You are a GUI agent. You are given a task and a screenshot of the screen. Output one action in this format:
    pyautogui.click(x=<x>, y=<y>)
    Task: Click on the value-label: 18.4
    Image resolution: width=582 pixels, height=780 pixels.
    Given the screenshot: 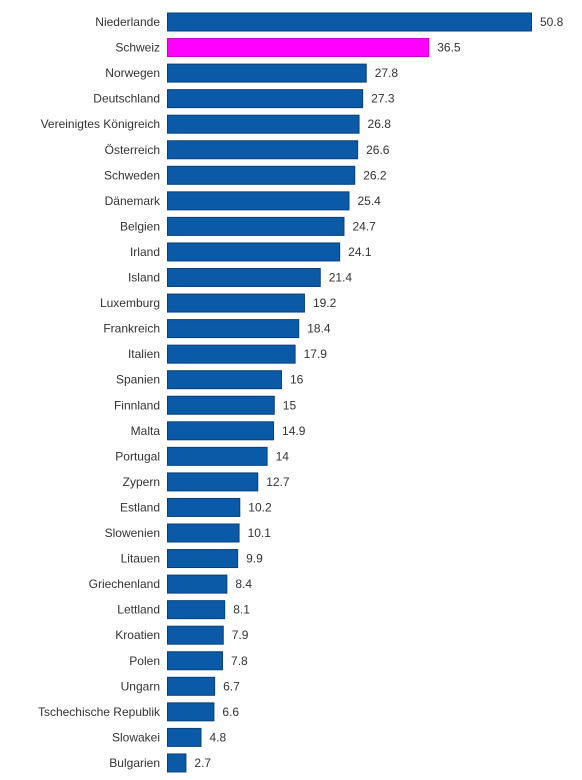 What is the action you would take?
    pyautogui.click(x=319, y=329)
    